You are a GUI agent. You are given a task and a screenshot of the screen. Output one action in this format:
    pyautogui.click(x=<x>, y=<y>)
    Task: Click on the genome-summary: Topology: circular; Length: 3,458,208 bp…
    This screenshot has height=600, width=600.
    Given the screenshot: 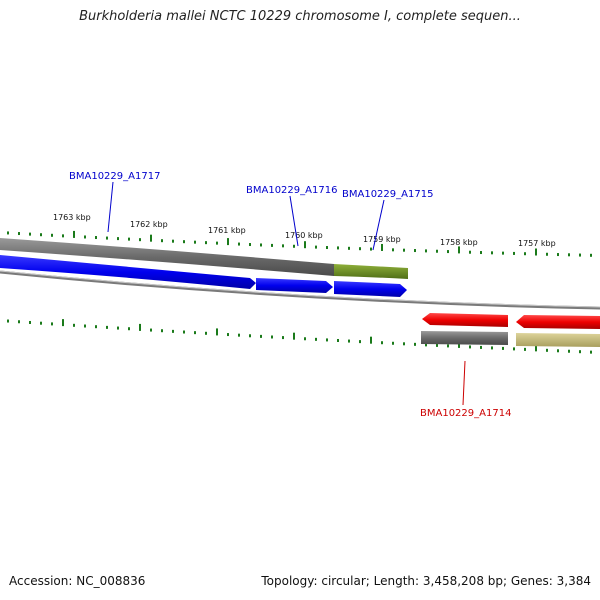 What is the action you would take?
    pyautogui.click(x=426, y=581)
    